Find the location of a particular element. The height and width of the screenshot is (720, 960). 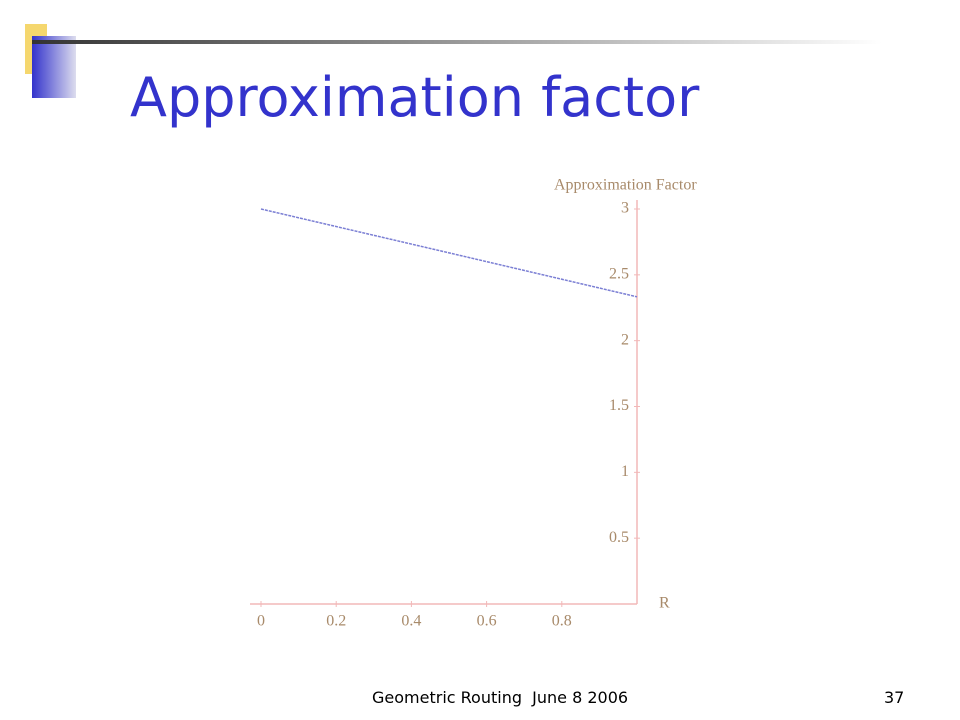

y-tick-label: 1 is located at coordinates (625, 471).